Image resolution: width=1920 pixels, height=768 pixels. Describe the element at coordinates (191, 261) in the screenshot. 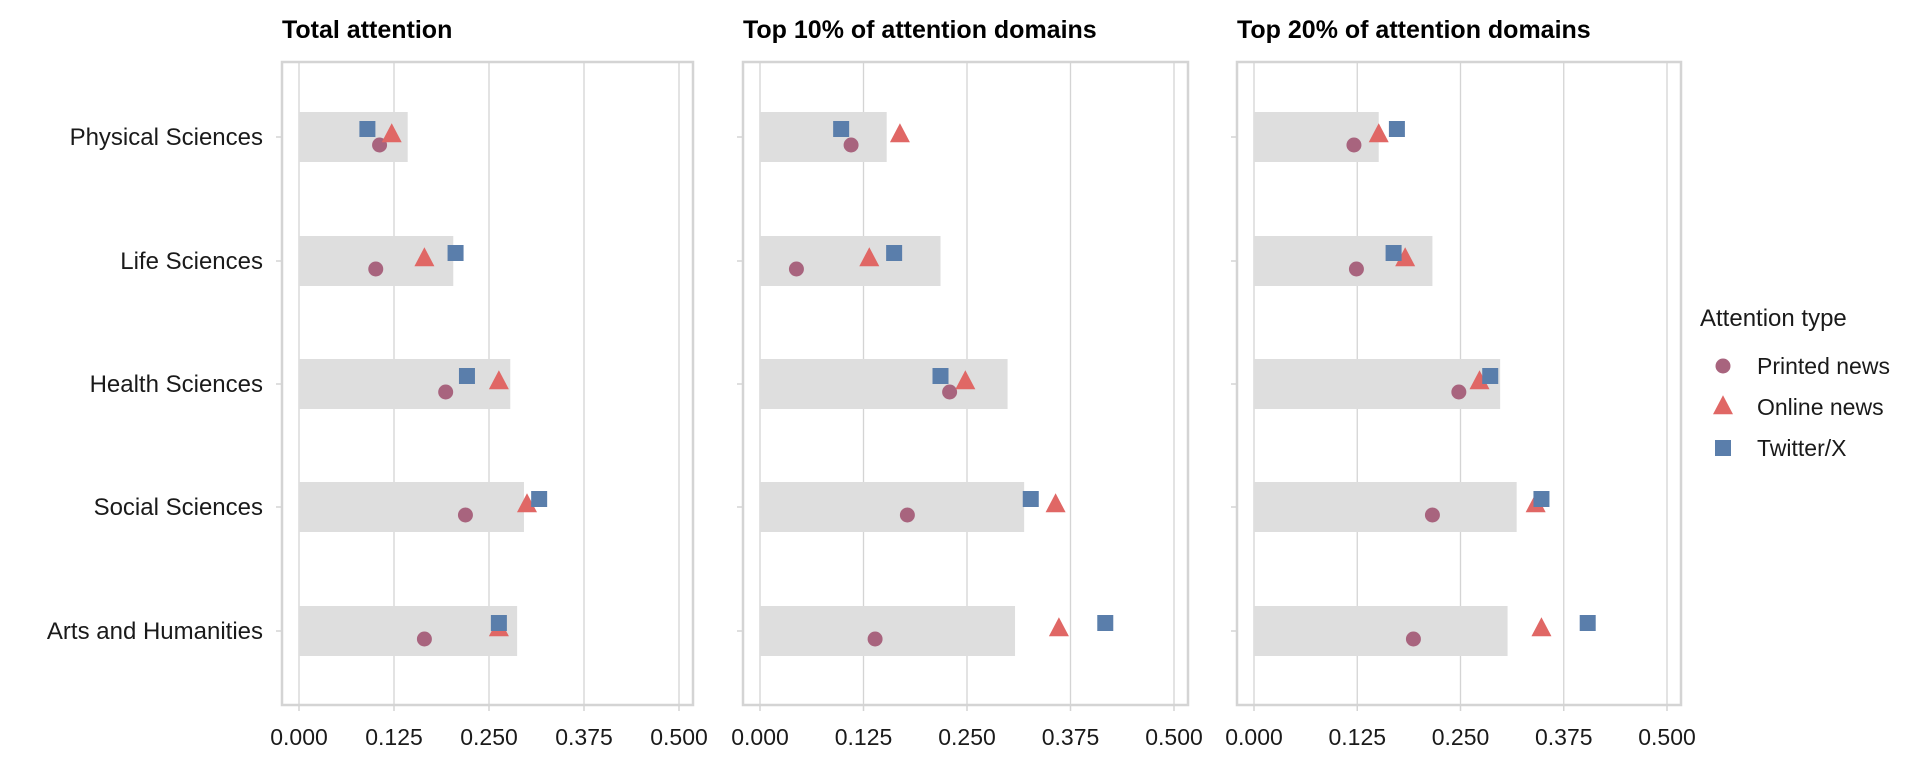

I see `category-label-life-sciences: Life Sciences` at that location.